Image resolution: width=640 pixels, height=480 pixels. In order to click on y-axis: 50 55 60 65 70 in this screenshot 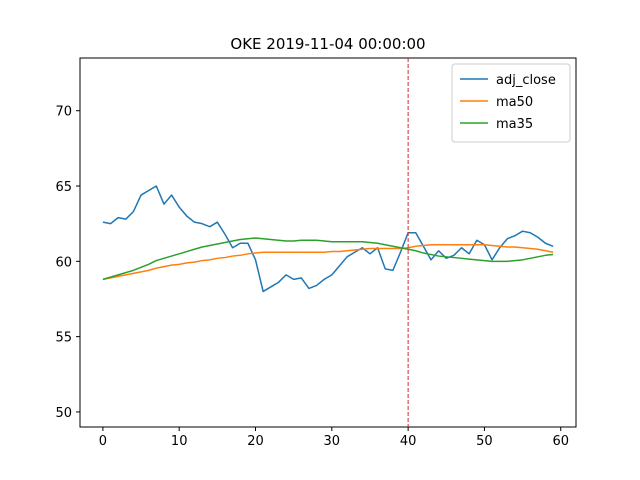, I will do `click(67, 263)`.